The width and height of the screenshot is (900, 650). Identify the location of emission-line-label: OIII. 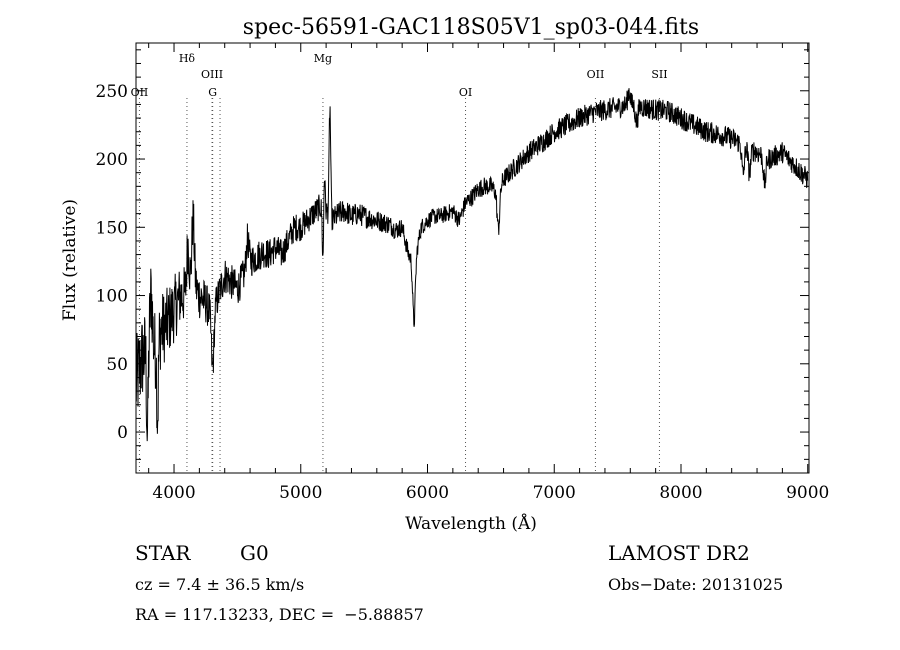
(212, 74).